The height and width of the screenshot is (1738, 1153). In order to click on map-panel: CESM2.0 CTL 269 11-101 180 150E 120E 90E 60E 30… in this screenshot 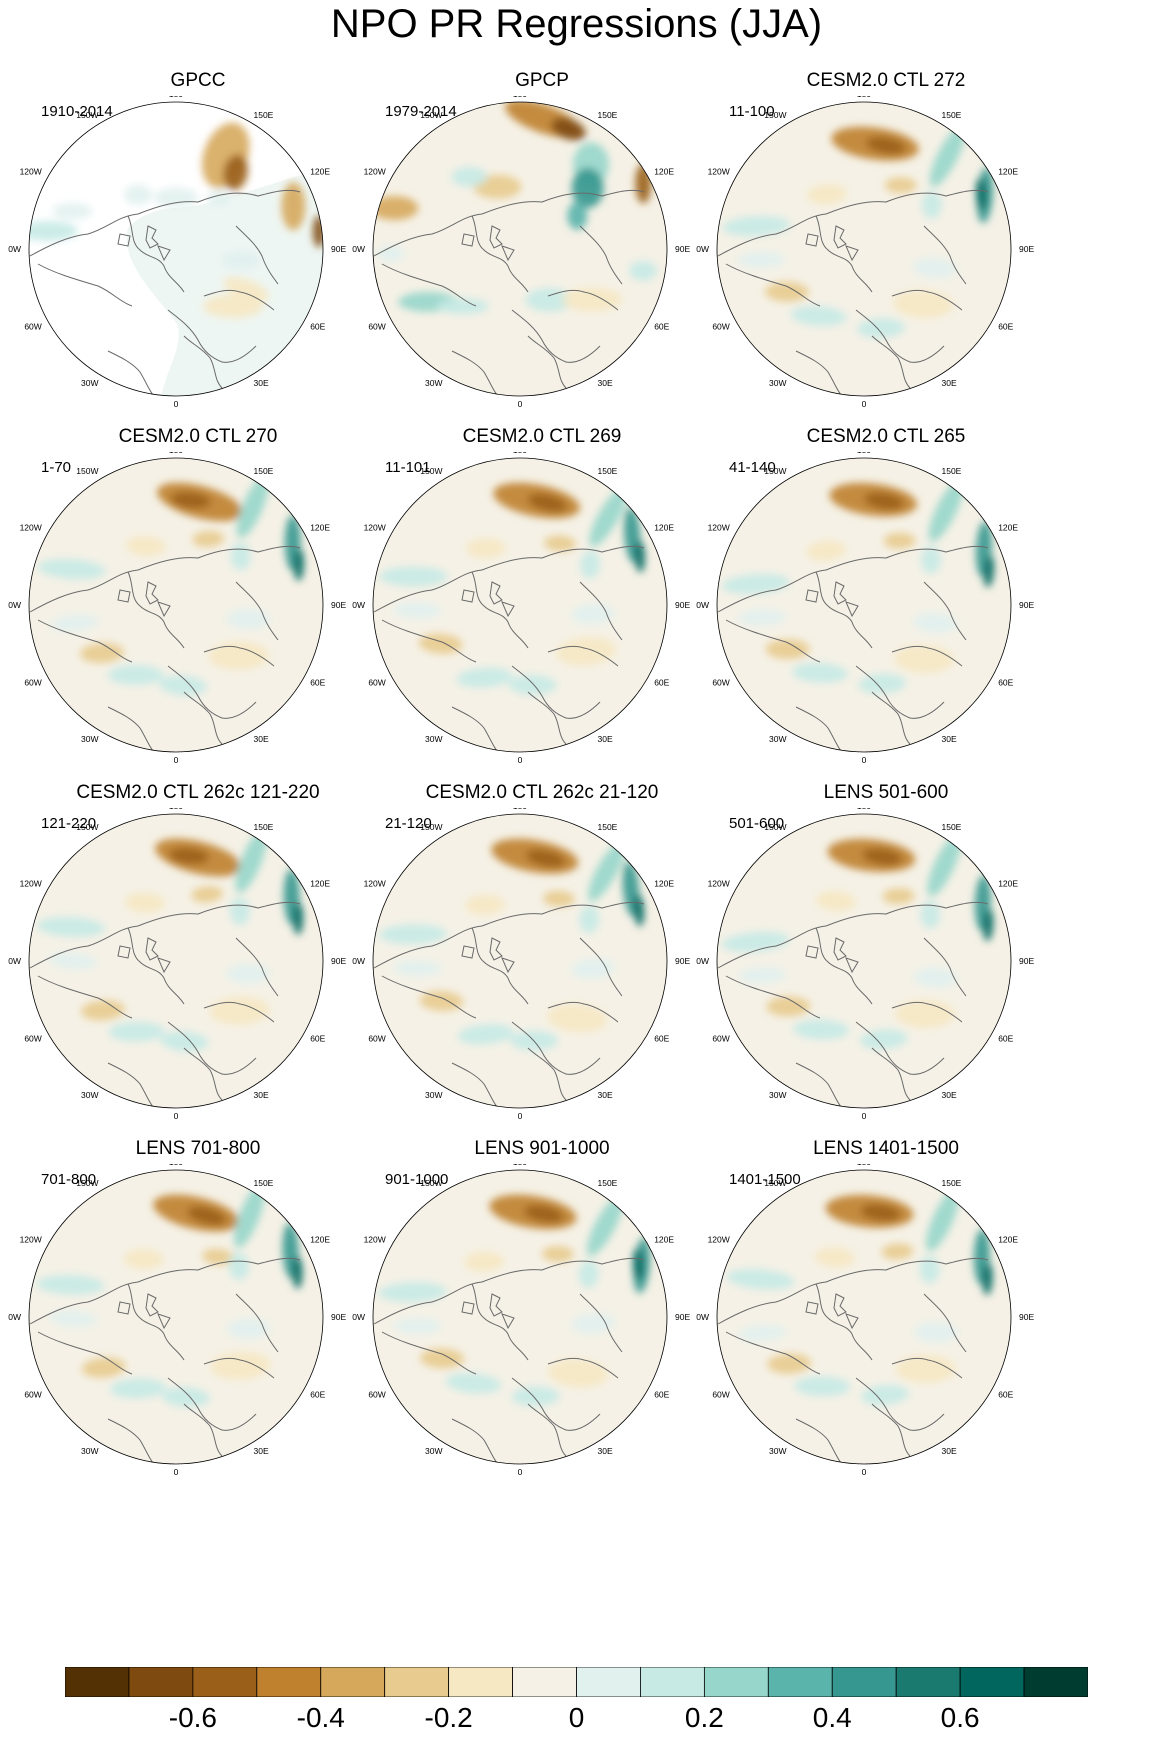, I will do `click(542, 623)`.